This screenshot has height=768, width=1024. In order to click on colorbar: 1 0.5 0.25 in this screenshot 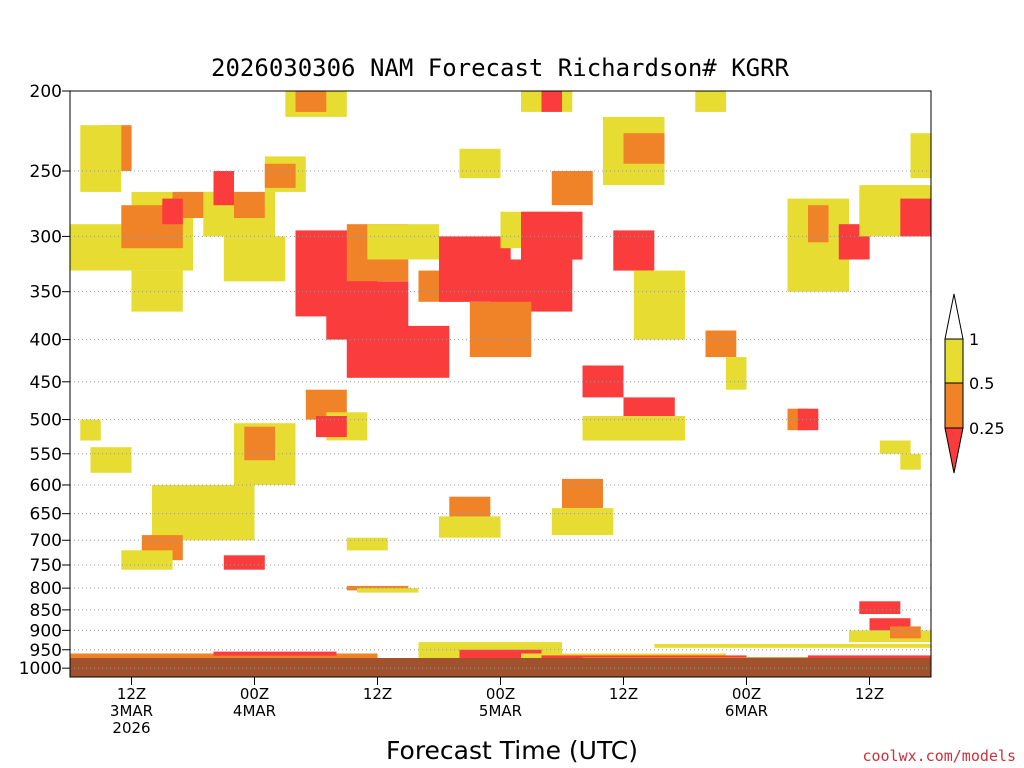, I will do `click(974, 383)`.